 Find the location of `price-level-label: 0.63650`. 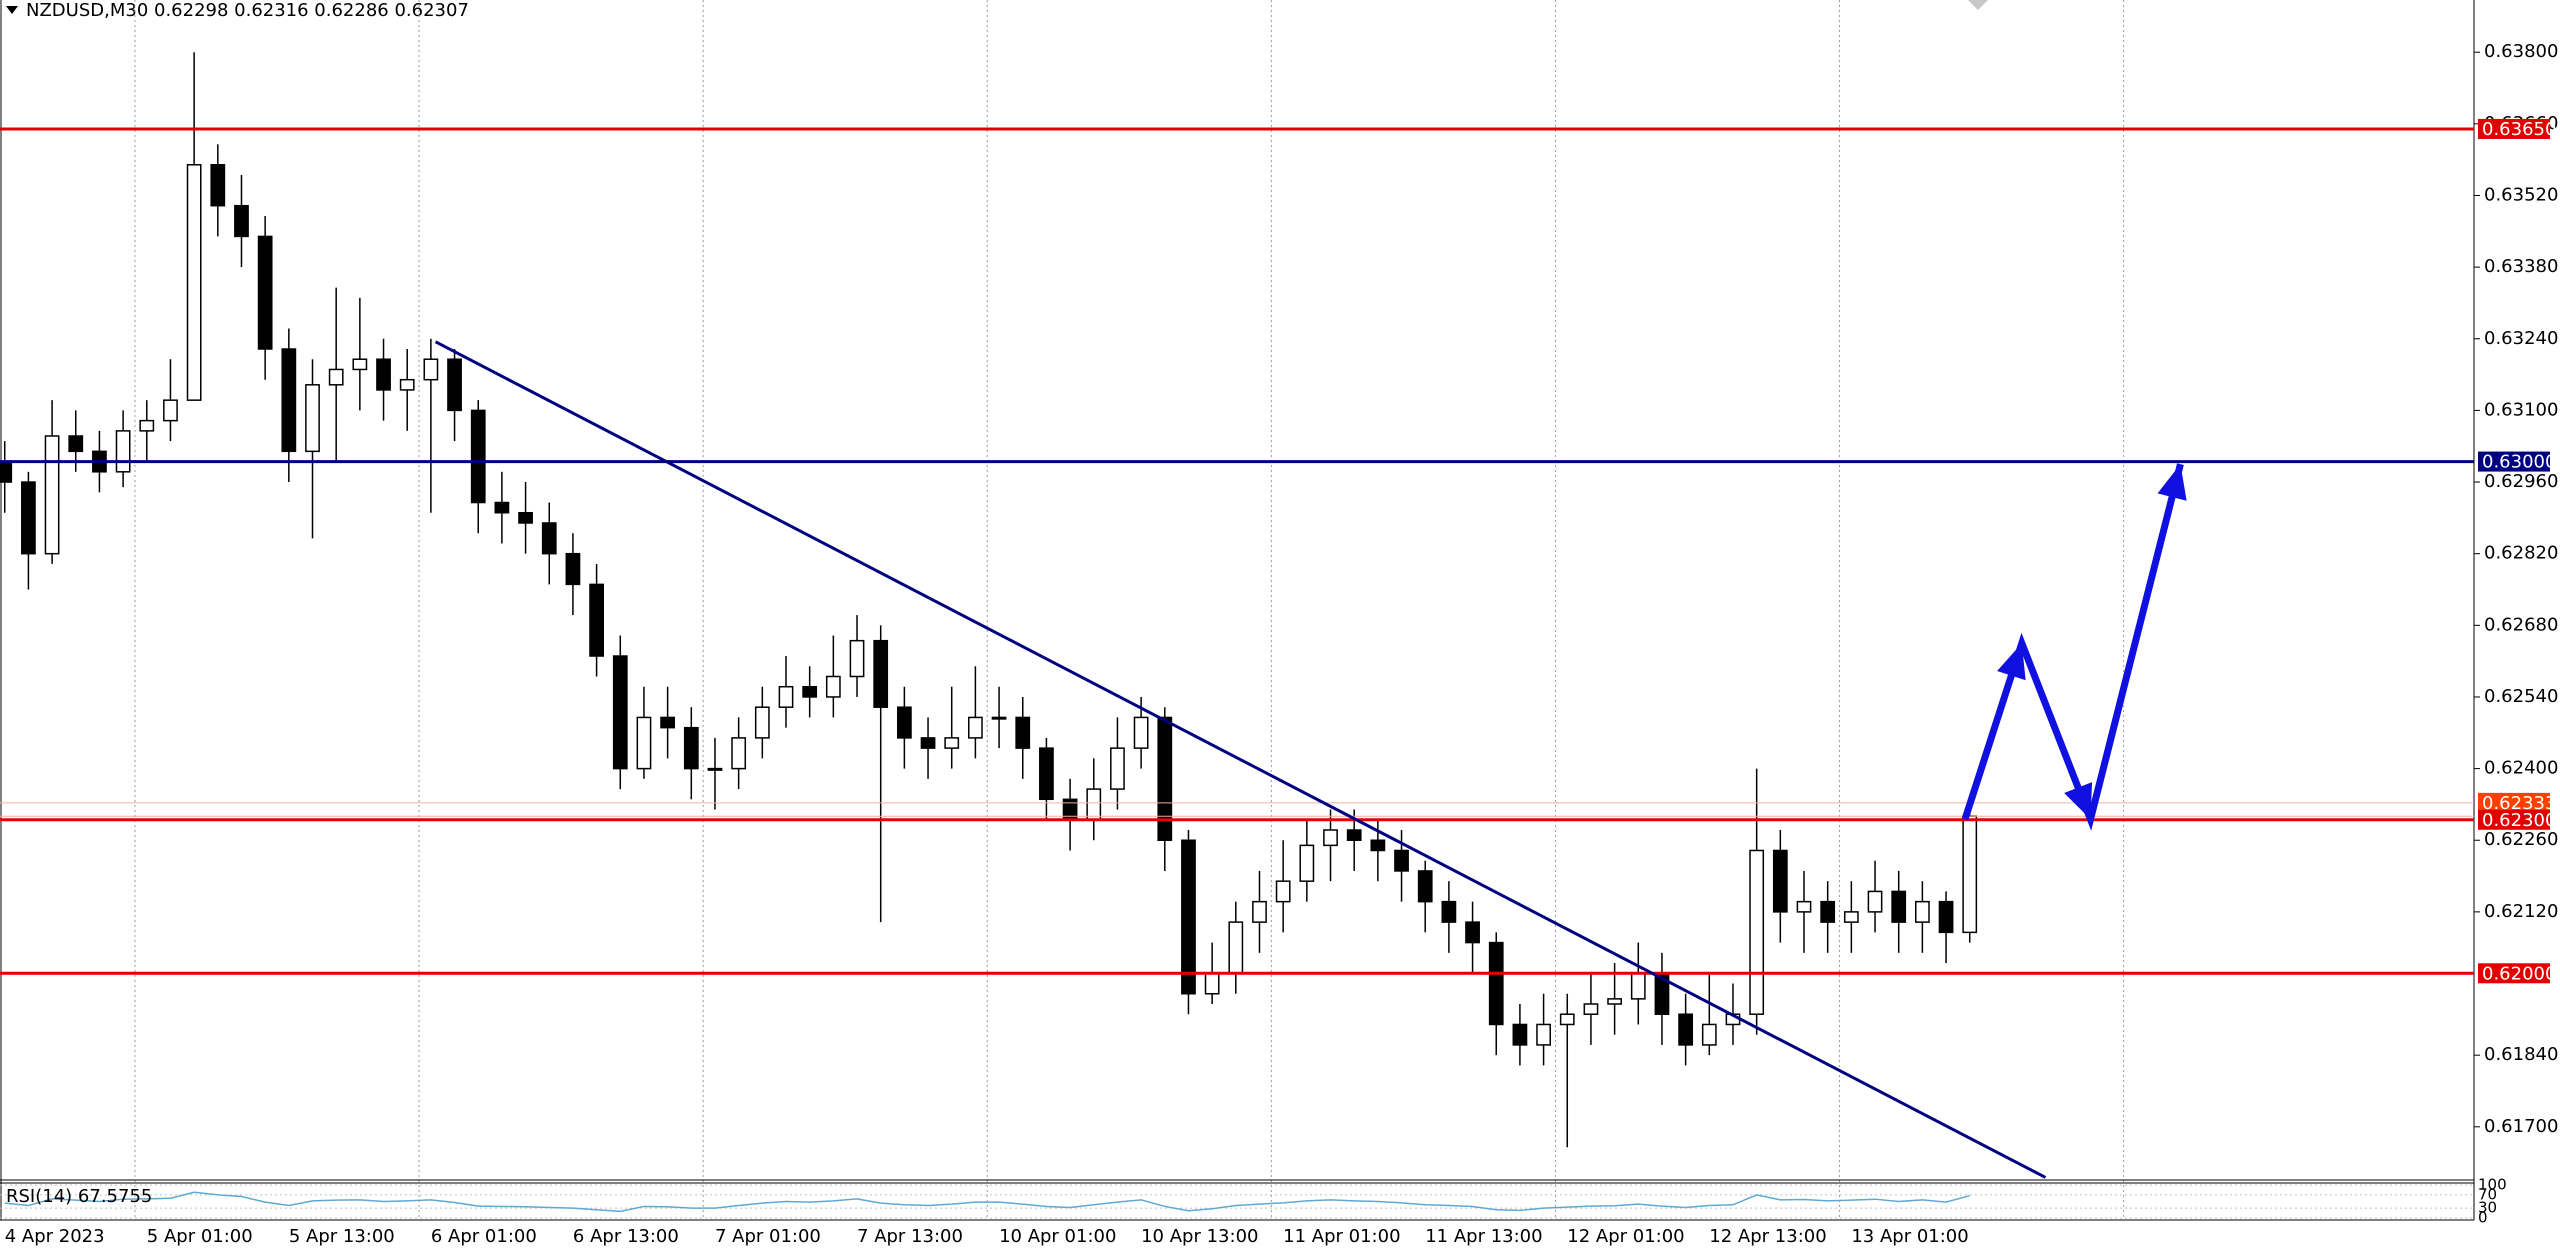

price-level-label: 0.63650 is located at coordinates (2519, 129).